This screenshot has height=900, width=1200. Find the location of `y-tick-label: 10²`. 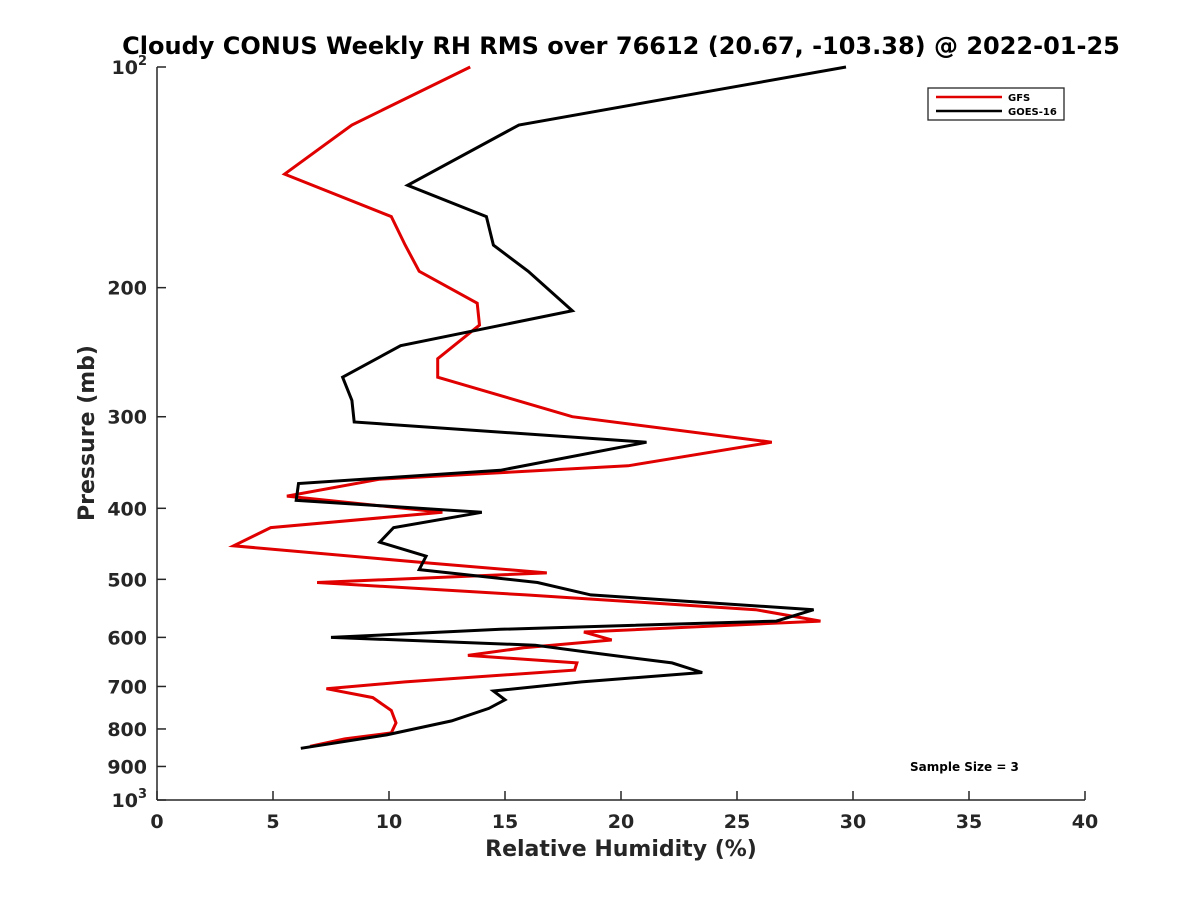

y-tick-label: 10² is located at coordinates (130, 66).